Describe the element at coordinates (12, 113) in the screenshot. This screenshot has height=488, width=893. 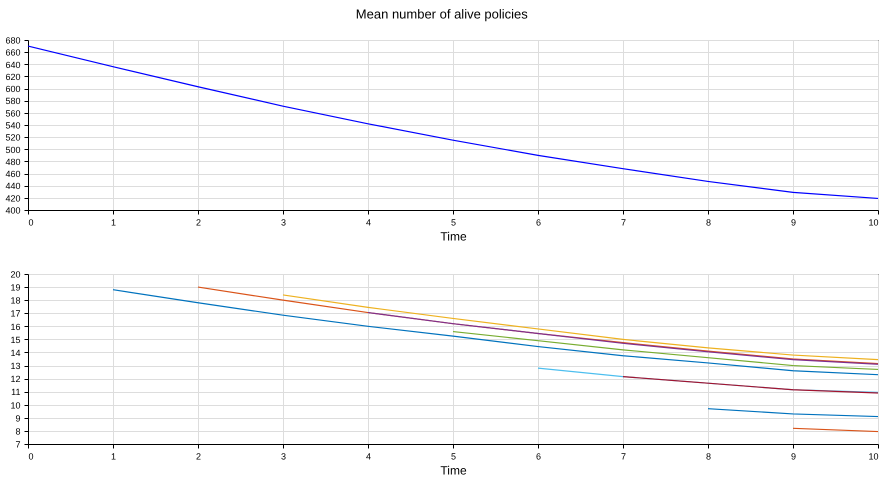
I see `y-tick-label: 560` at that location.